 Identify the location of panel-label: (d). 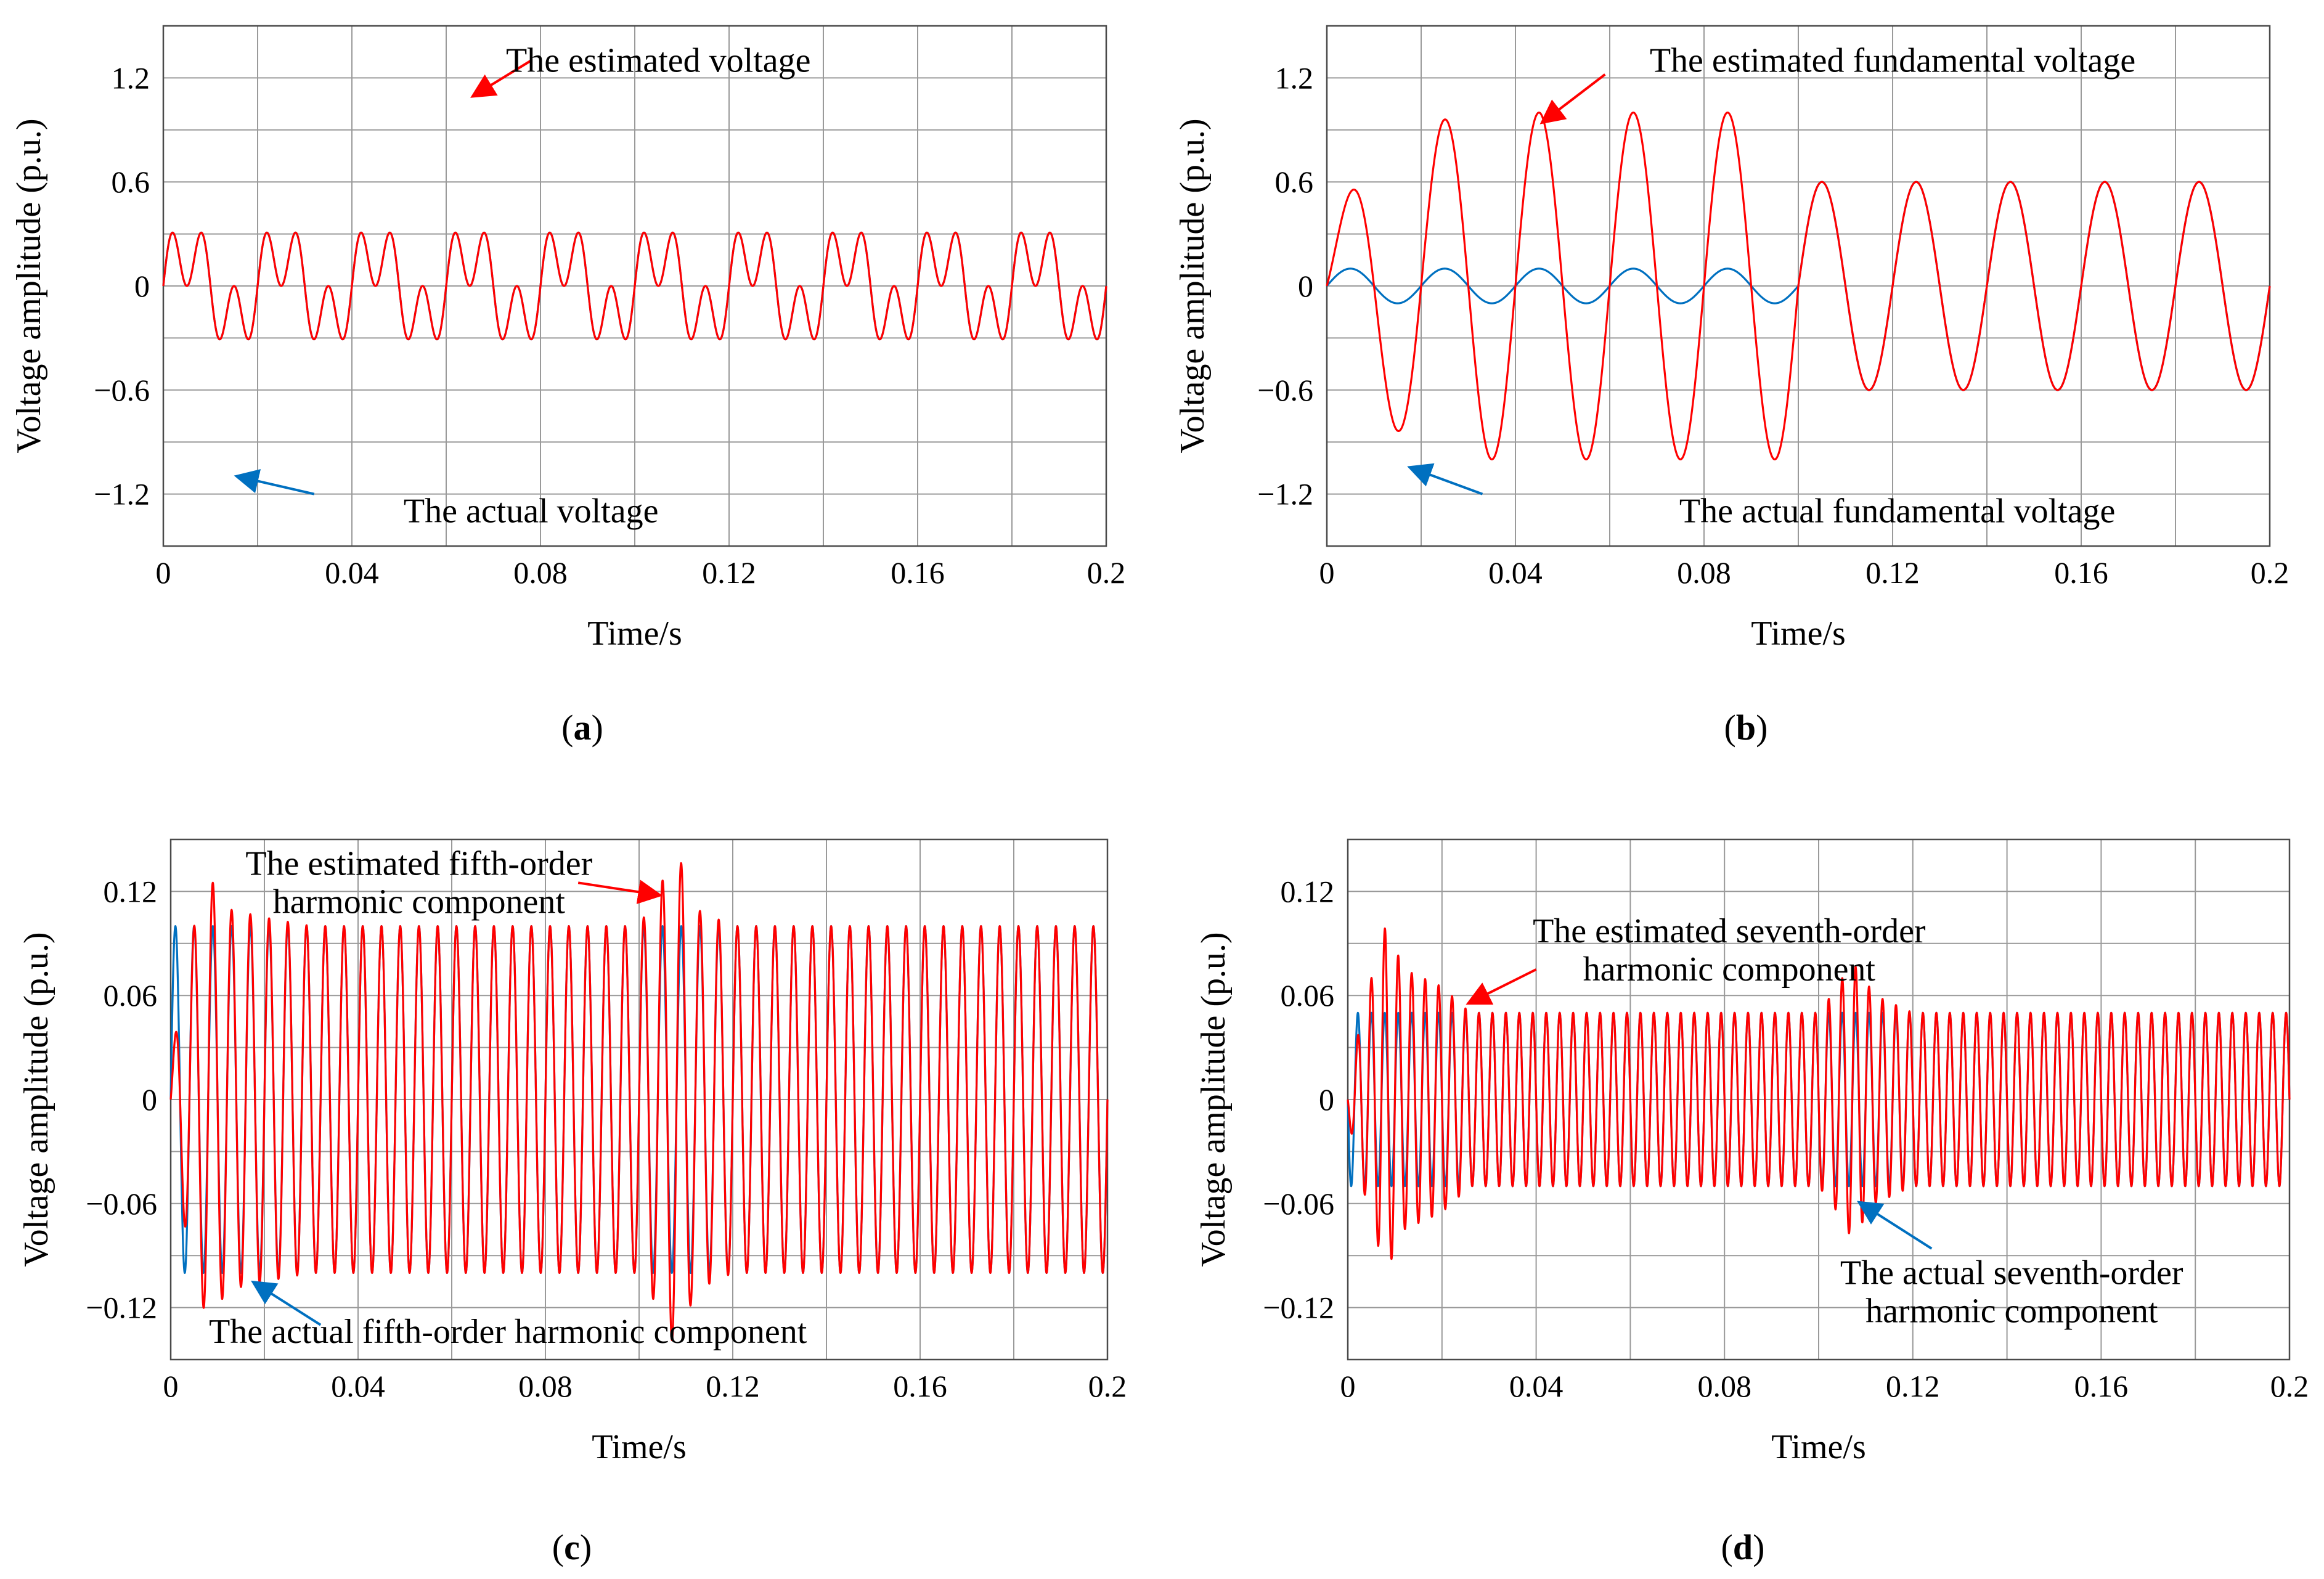
(1743, 1547).